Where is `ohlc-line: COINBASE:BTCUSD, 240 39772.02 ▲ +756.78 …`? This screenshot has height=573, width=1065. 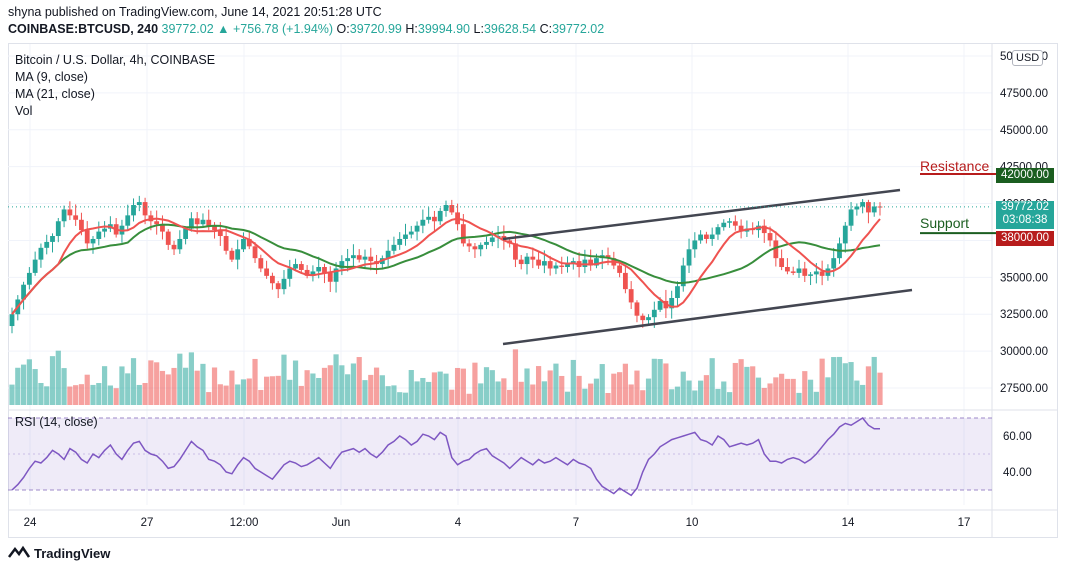 ohlc-line: COINBASE:BTCUSD, 240 39772.02 ▲ +756.78 … is located at coordinates (306, 29).